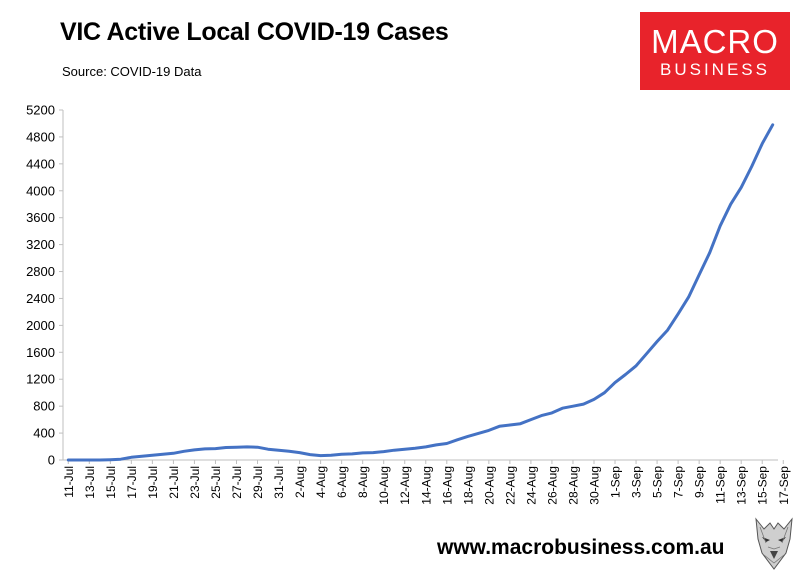 The width and height of the screenshot is (803, 577). I want to click on x-tick-label: 31-Jul, so click(279, 482).